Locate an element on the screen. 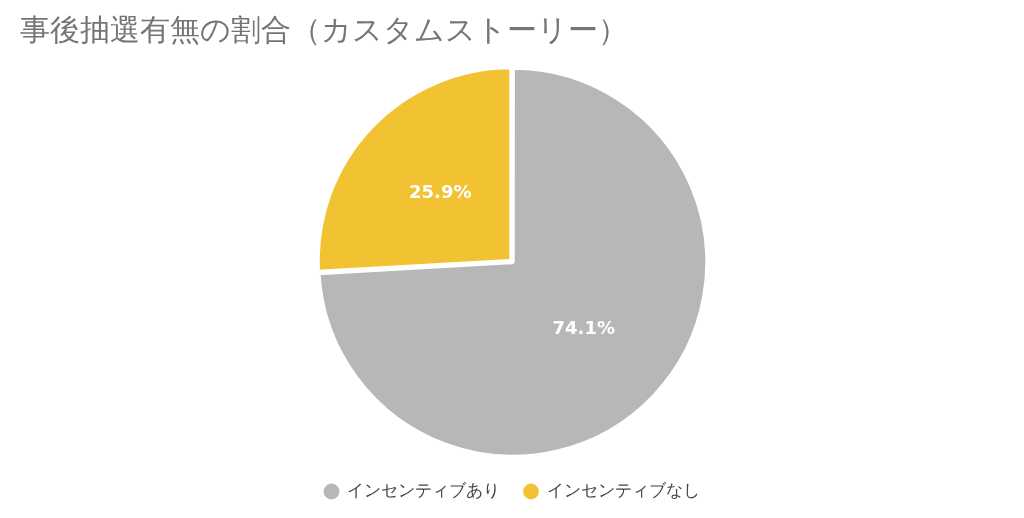 The image size is (1024, 518). data-label: 25.9% is located at coordinates (440, 192).